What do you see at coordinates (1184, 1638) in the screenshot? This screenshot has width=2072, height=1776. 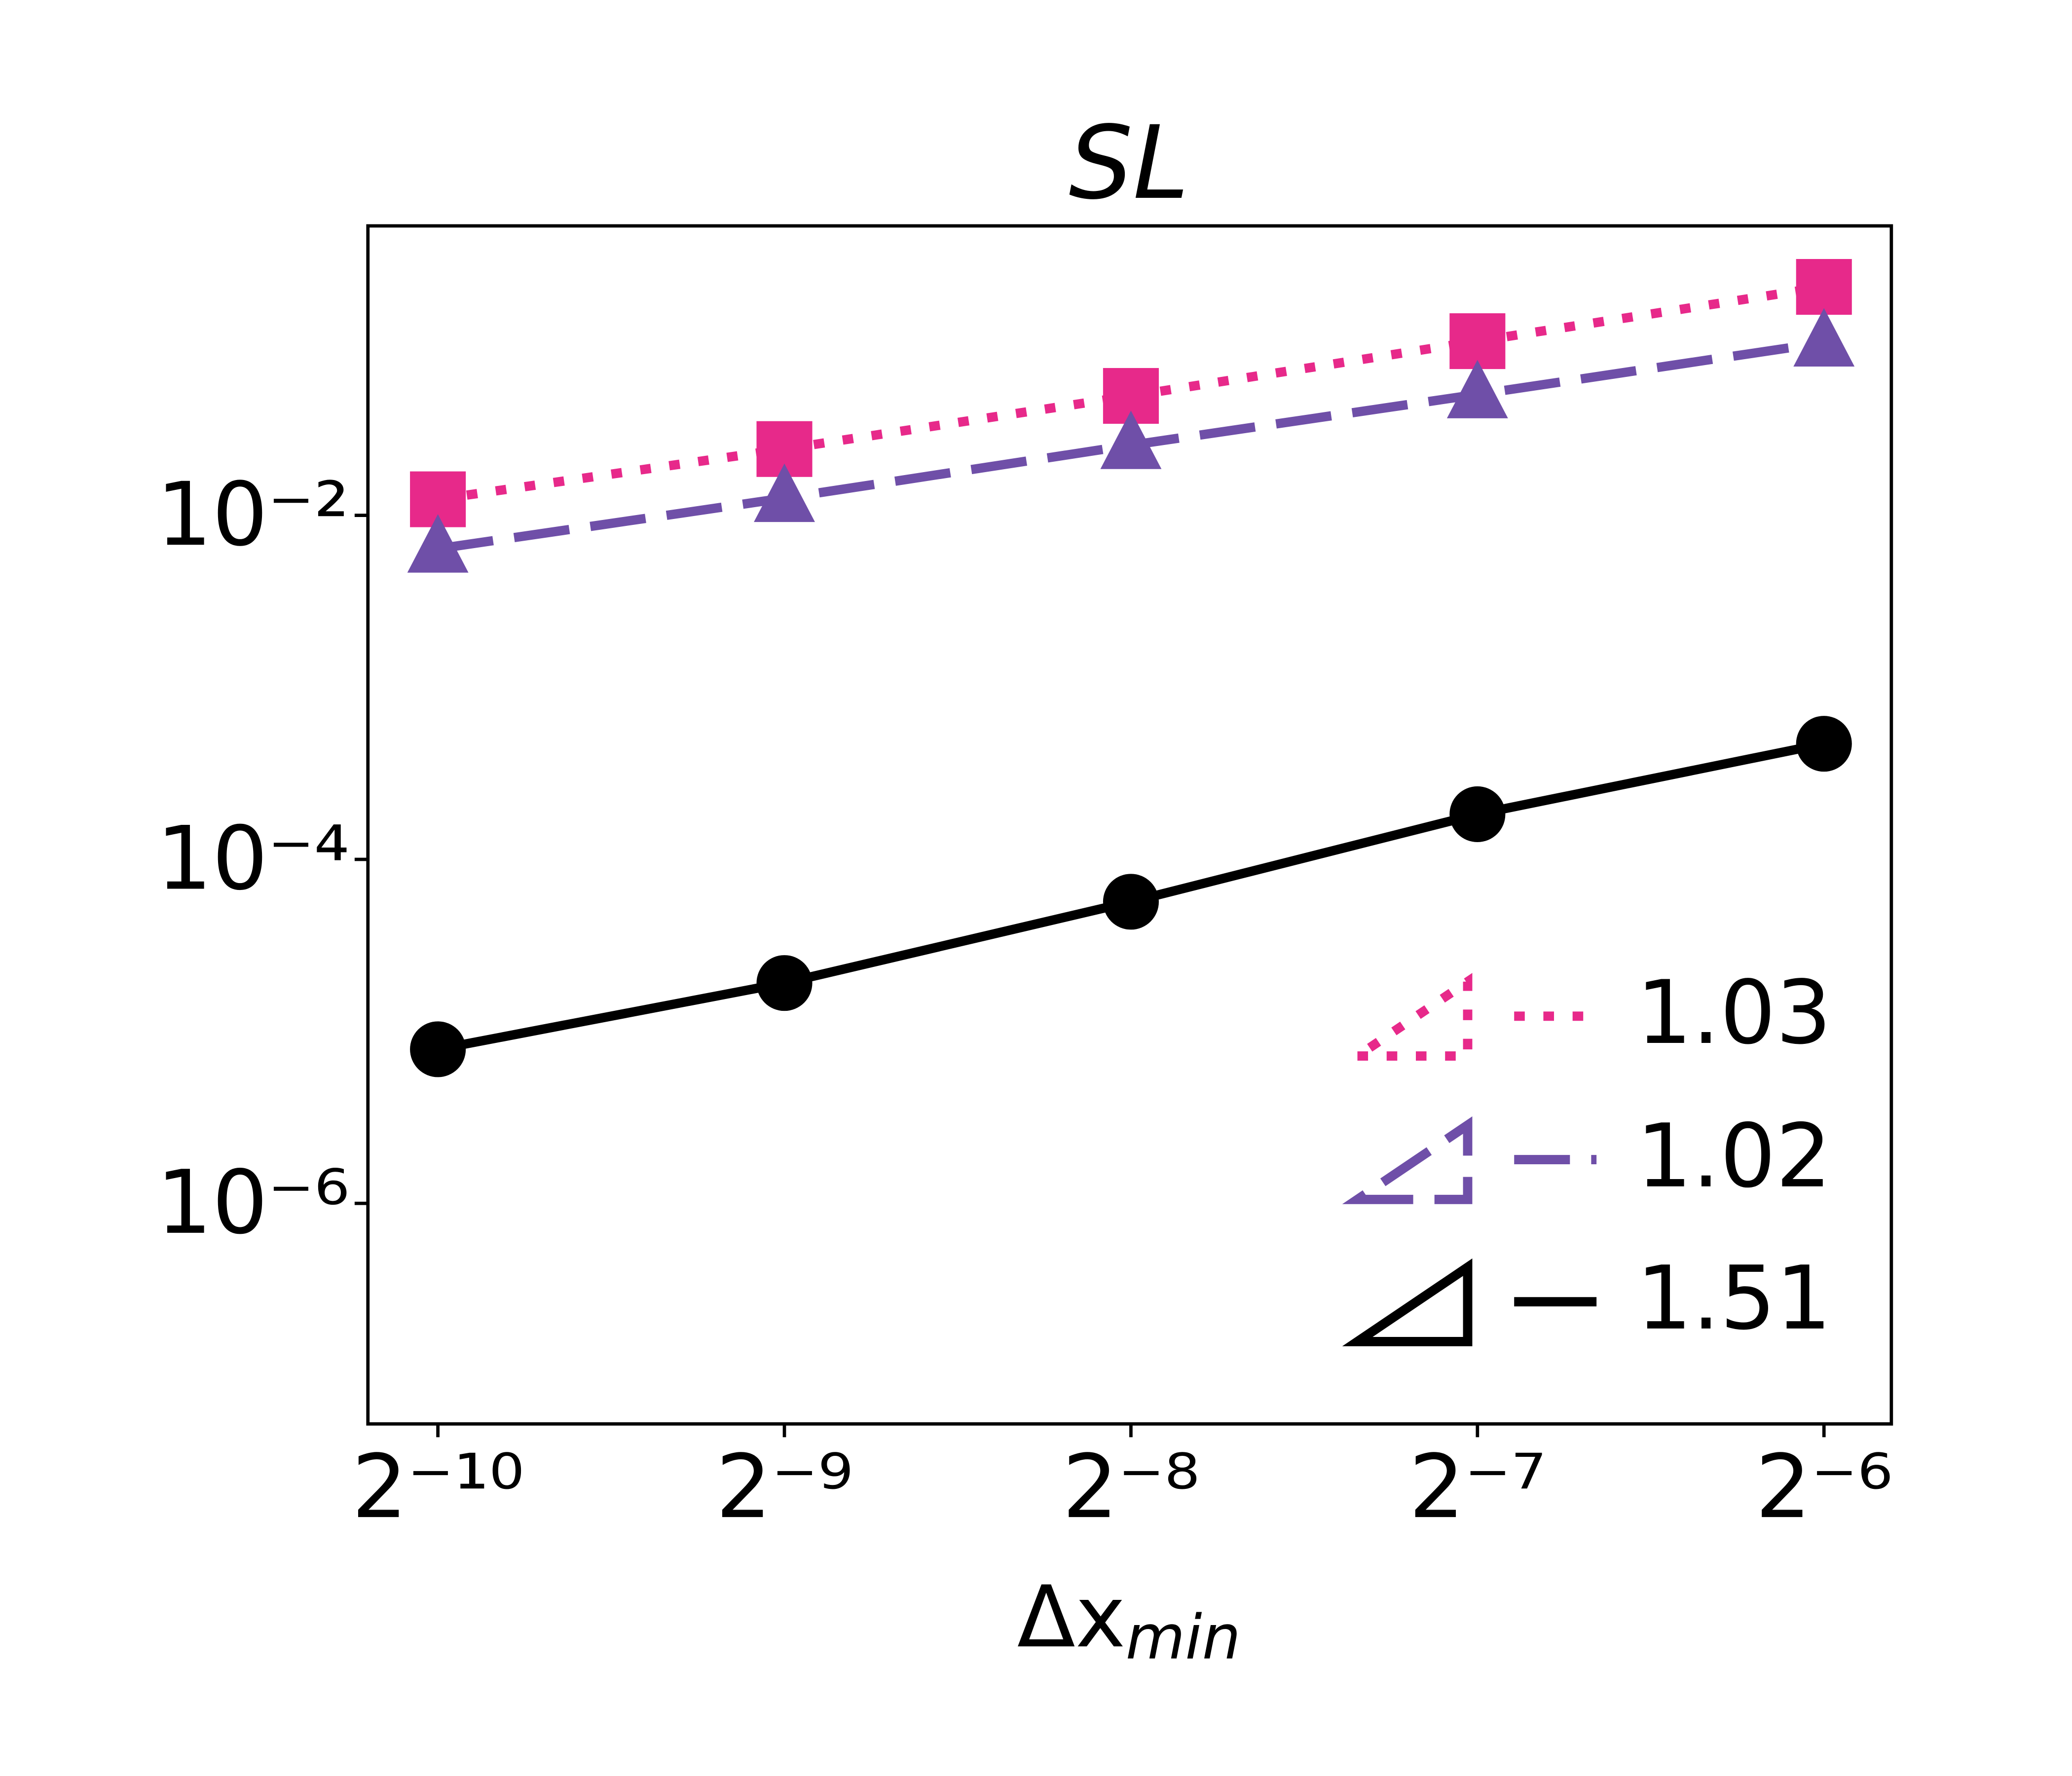 I see `x-label-sub: min` at bounding box center [1184, 1638].